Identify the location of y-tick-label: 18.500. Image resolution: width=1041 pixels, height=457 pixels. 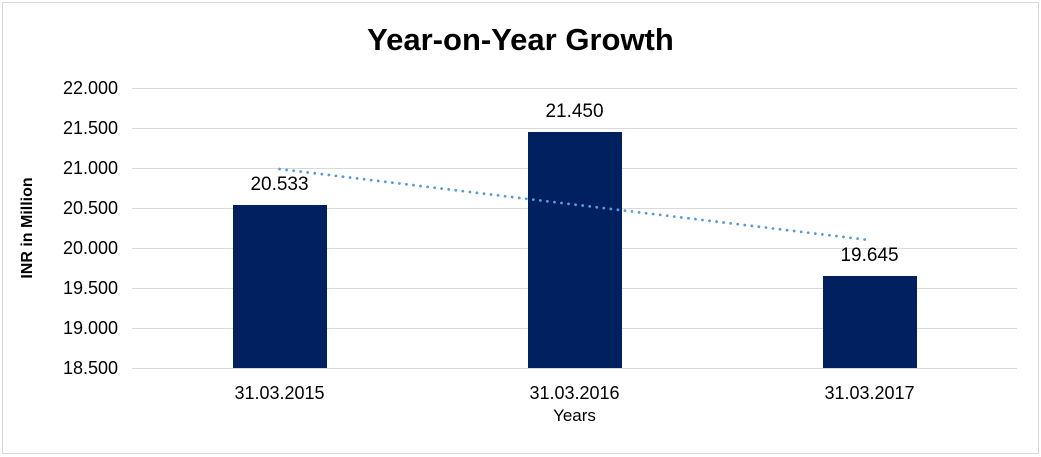
(90, 368).